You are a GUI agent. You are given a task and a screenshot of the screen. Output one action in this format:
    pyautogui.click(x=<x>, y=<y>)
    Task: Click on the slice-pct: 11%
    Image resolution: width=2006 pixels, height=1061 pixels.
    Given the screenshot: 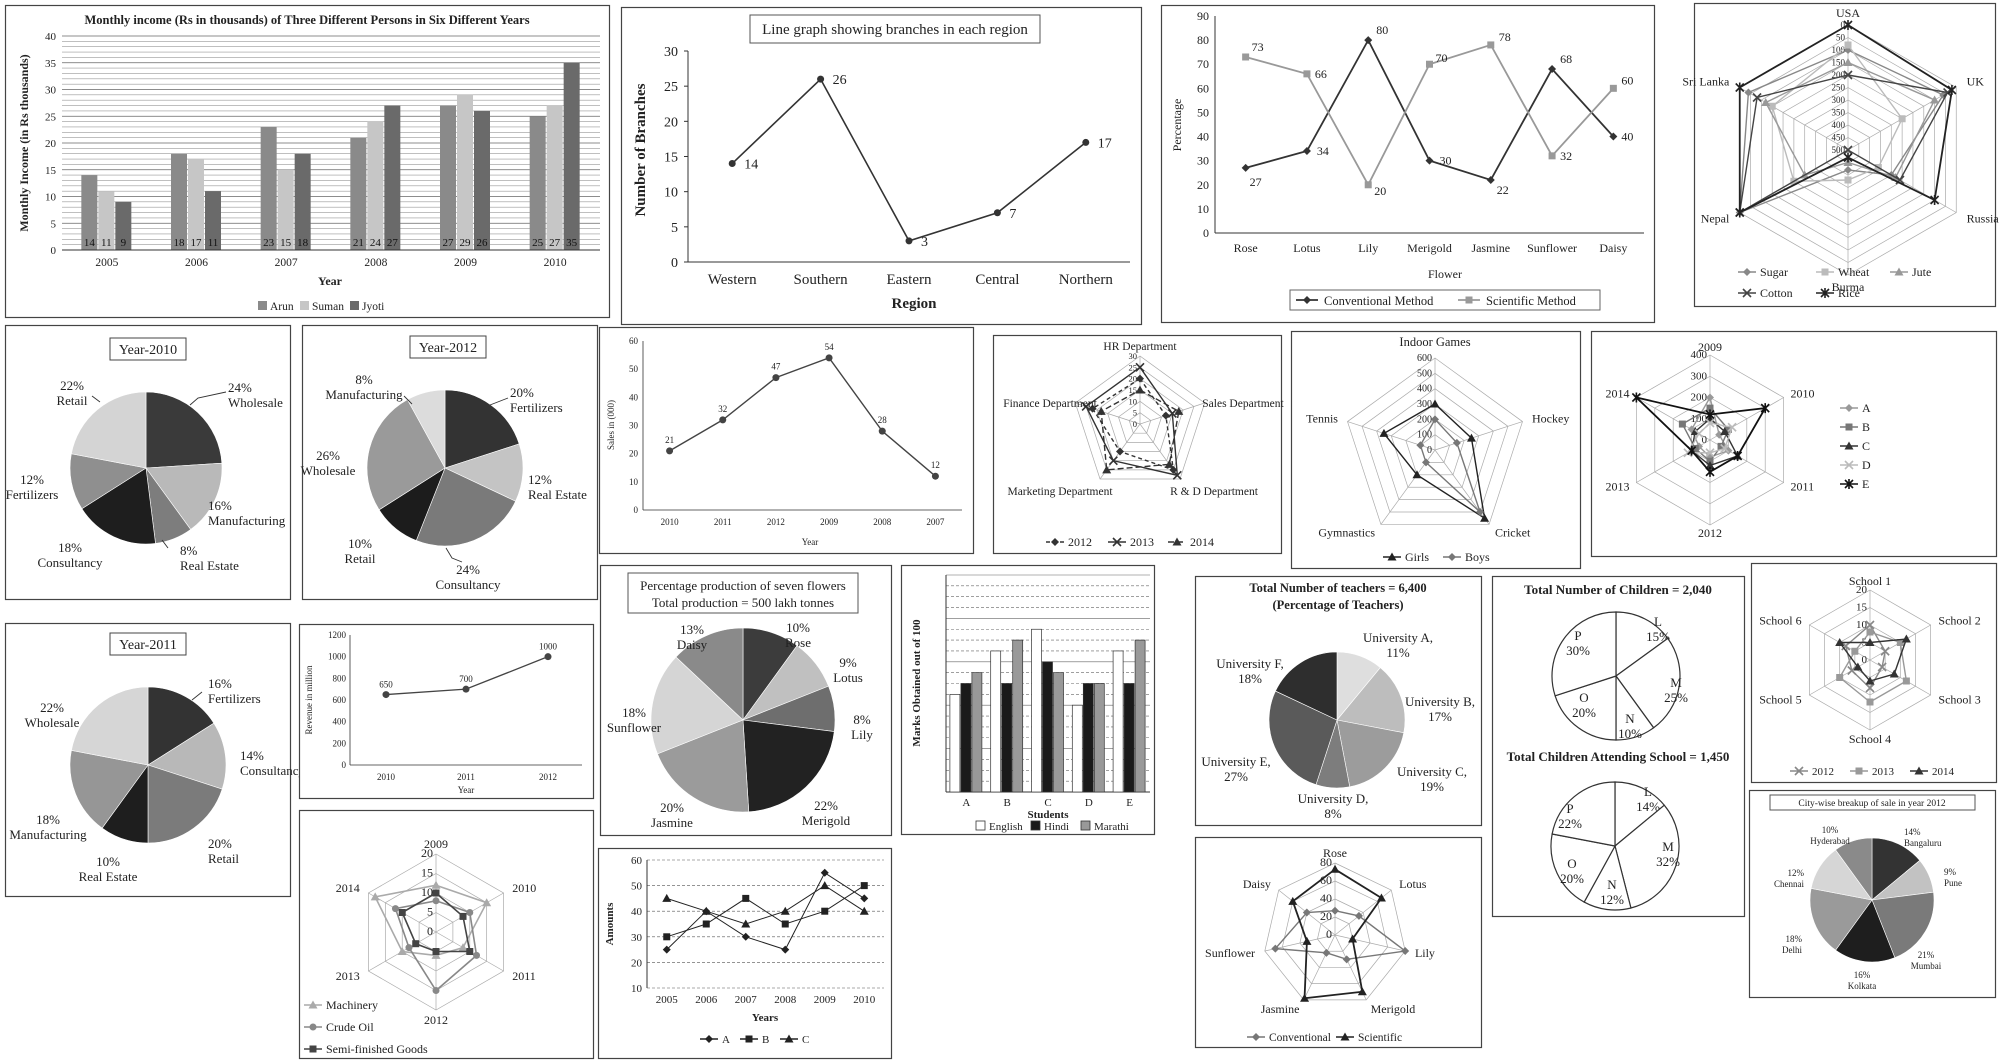 What is the action you would take?
    pyautogui.click(x=1398, y=652)
    